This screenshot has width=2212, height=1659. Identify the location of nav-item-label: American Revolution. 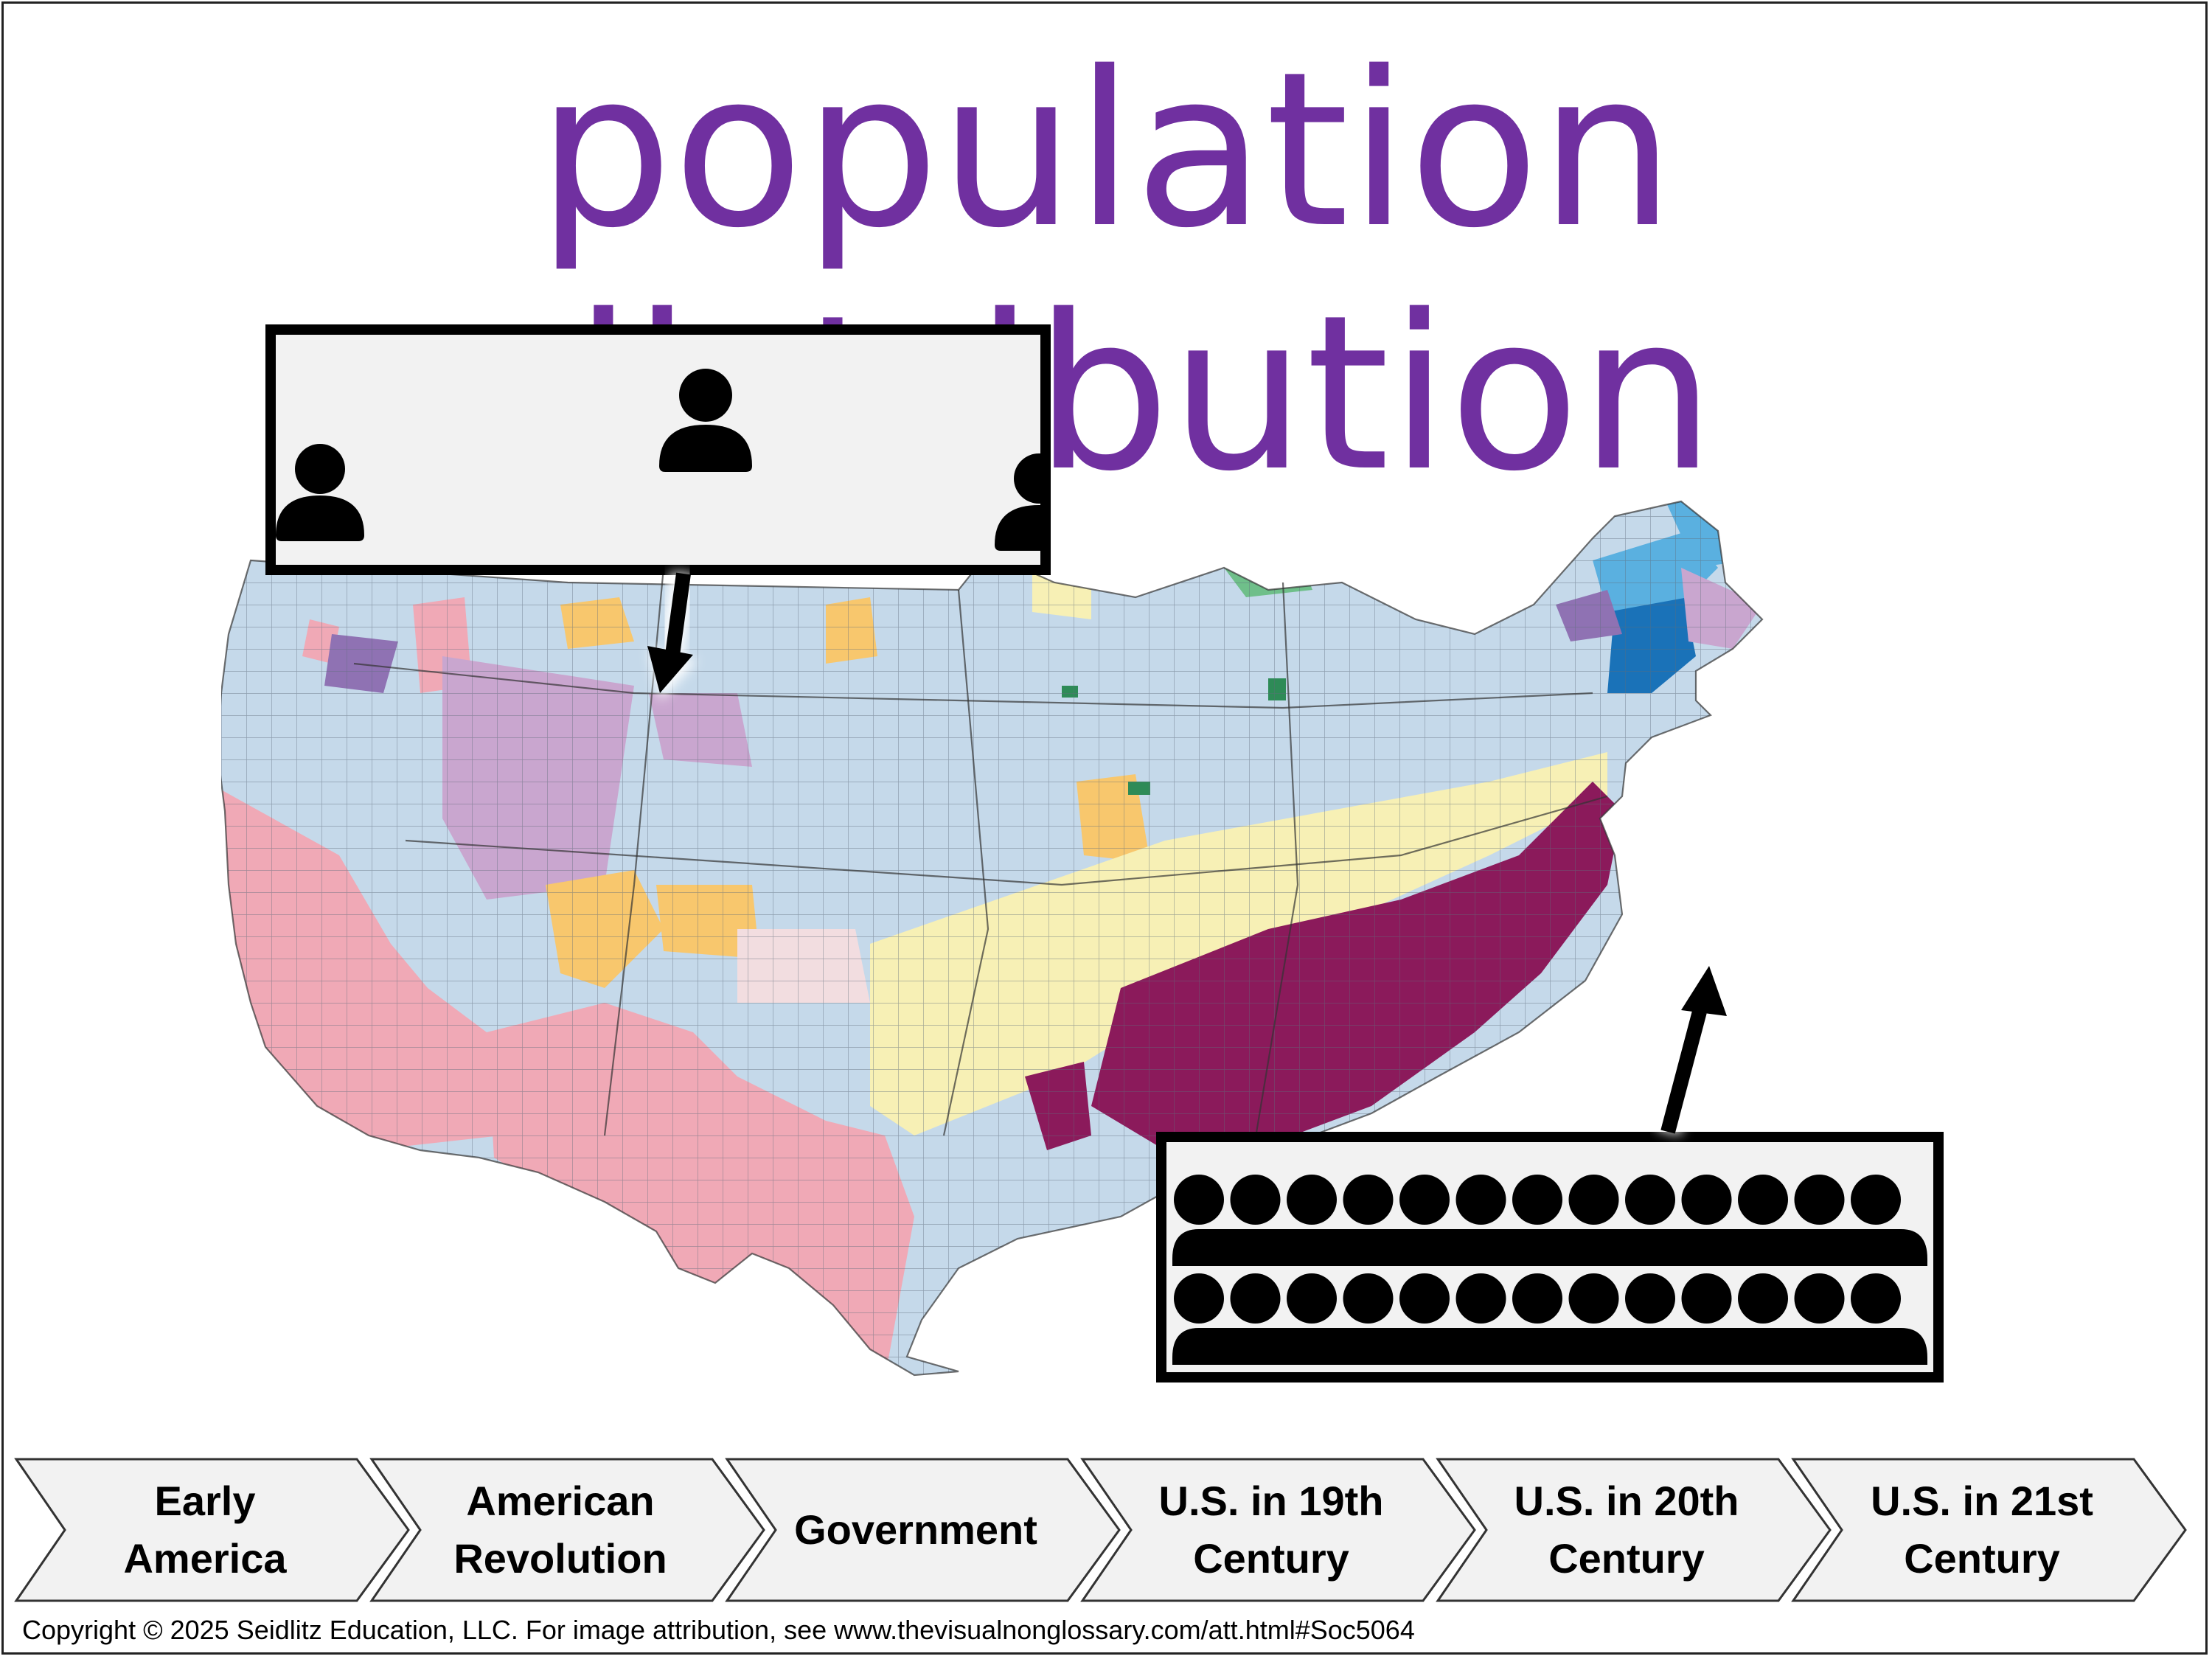
(560, 1530).